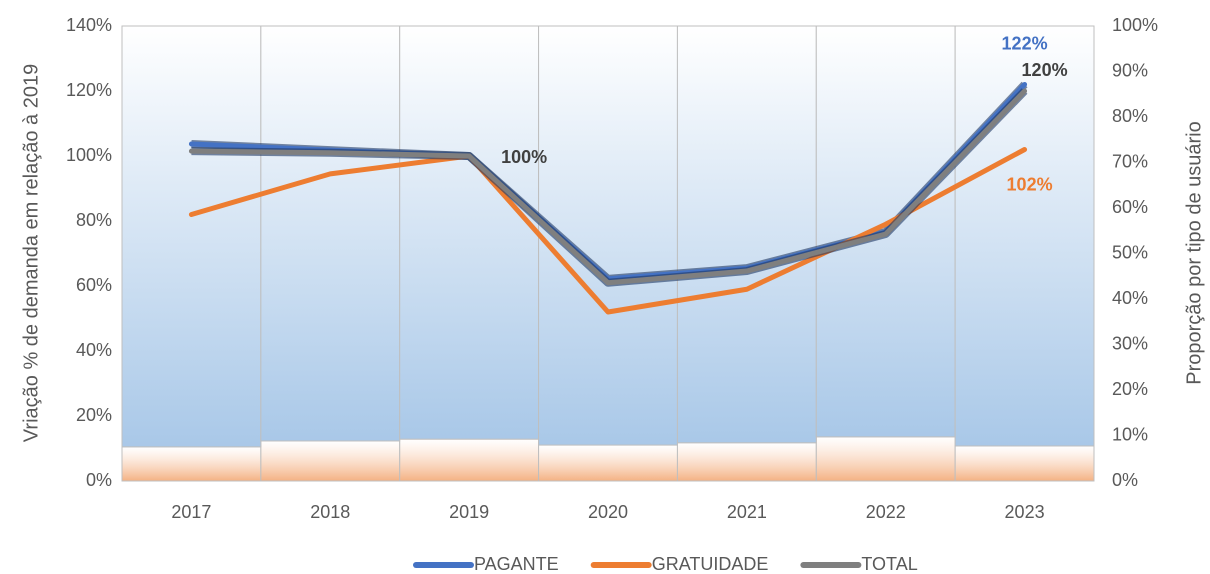 The image size is (1210, 574). What do you see at coordinates (1194, 253) in the screenshot?
I see `y2-axis-title: Proporção por tipo de usuário` at bounding box center [1194, 253].